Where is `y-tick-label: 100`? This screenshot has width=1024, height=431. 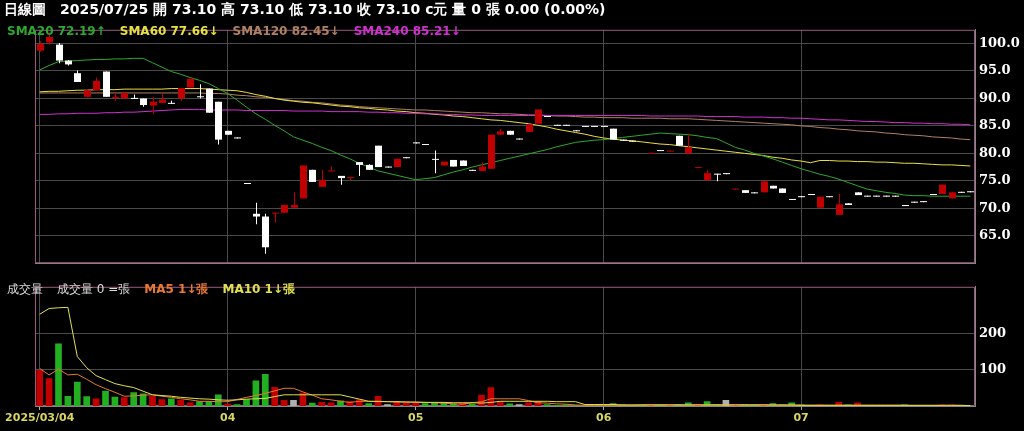
y-tick-label: 100 is located at coordinates (993, 369).